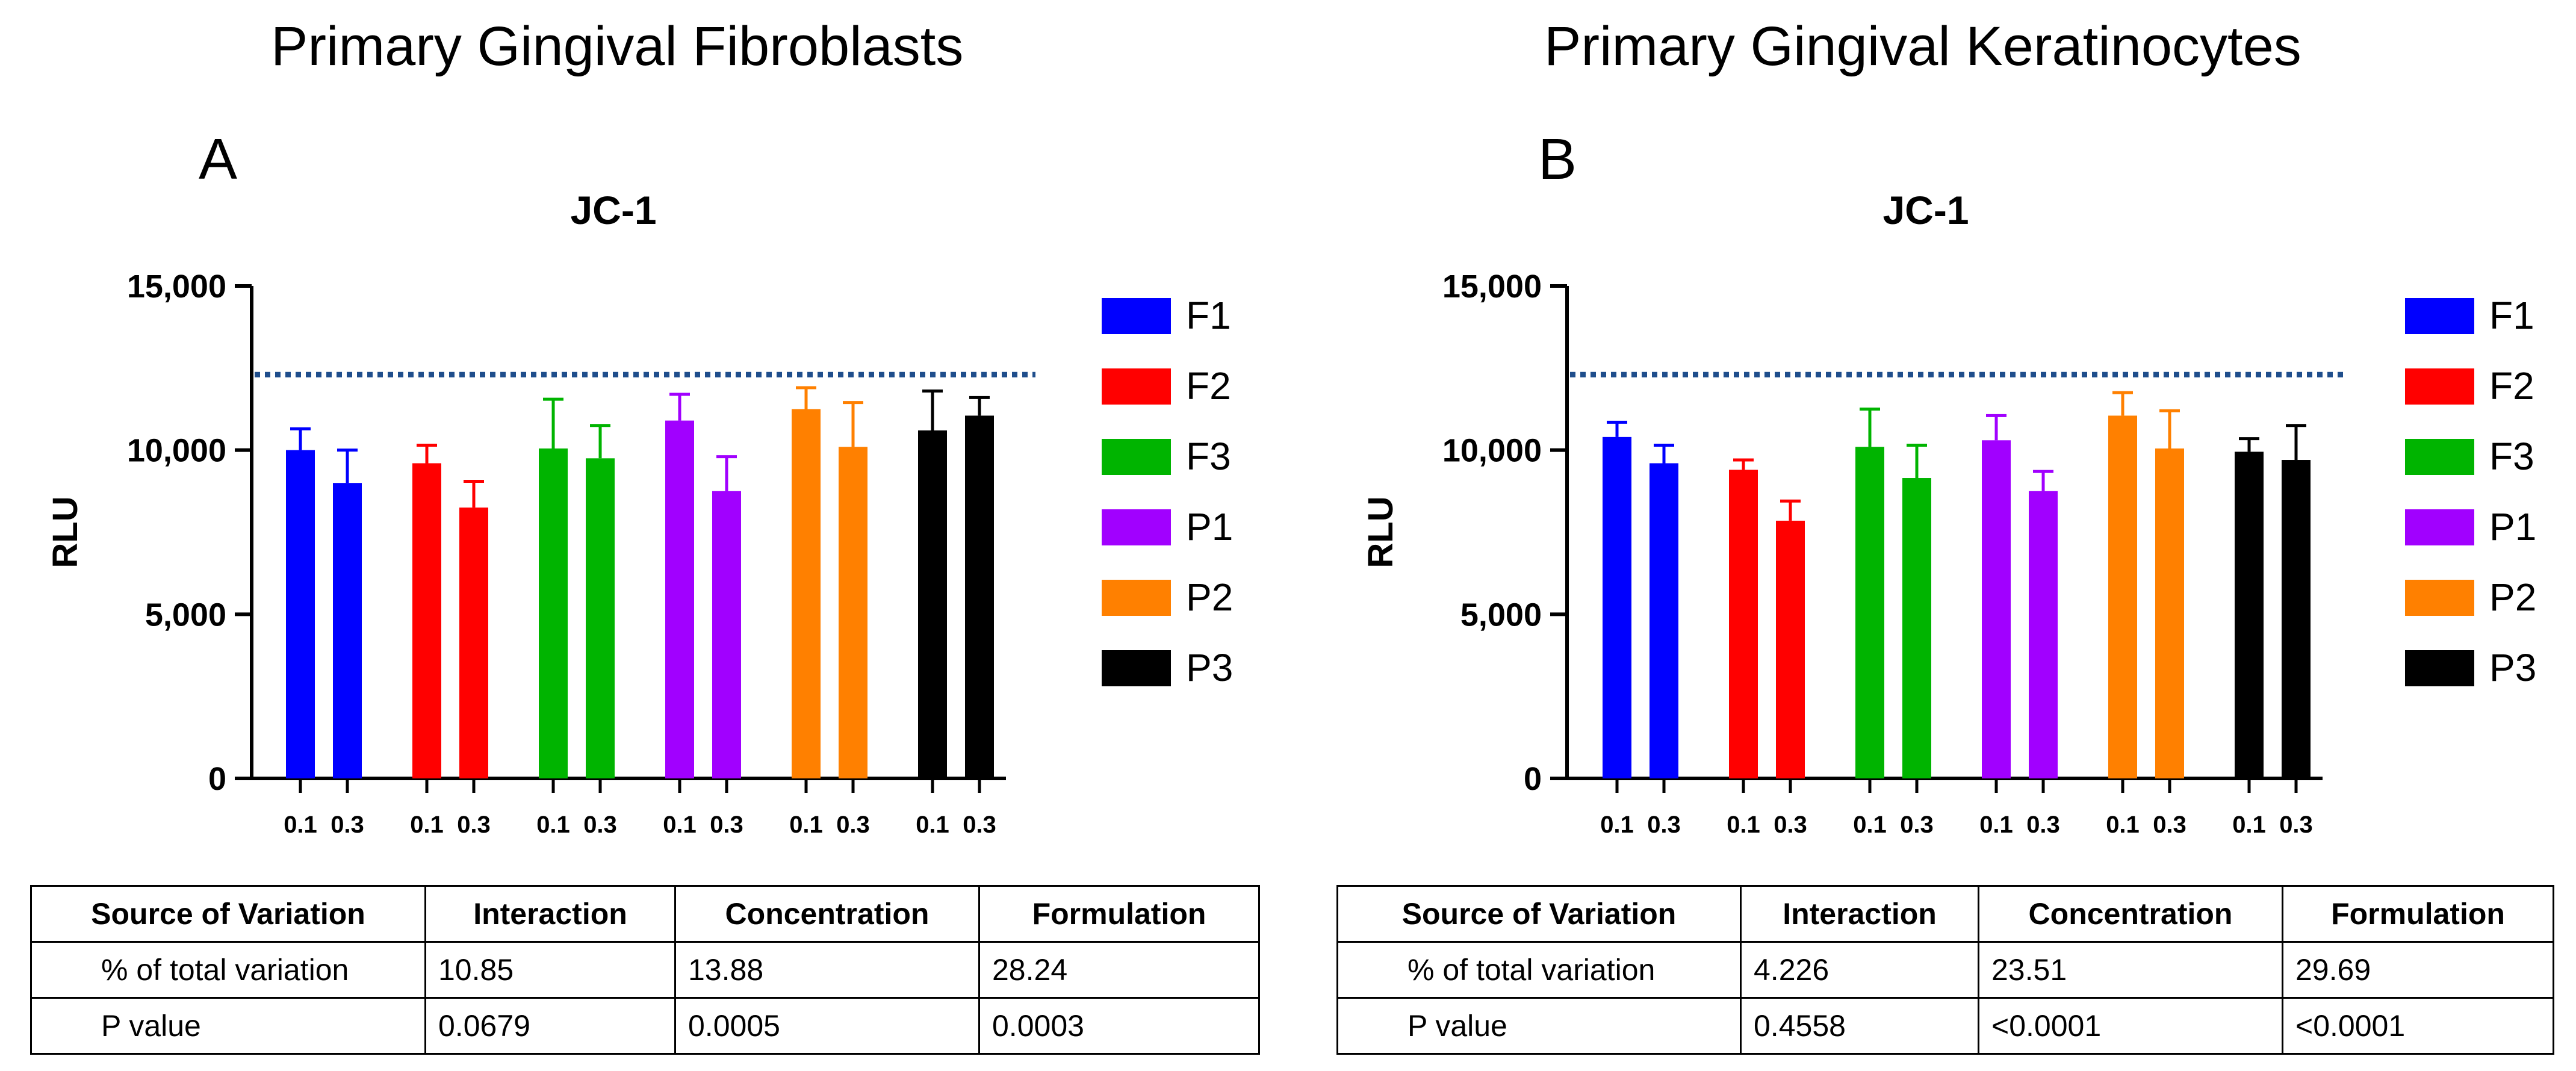 The width and height of the screenshot is (2576, 1071). I want to click on table-cell: 0.0005, so click(827, 1026).